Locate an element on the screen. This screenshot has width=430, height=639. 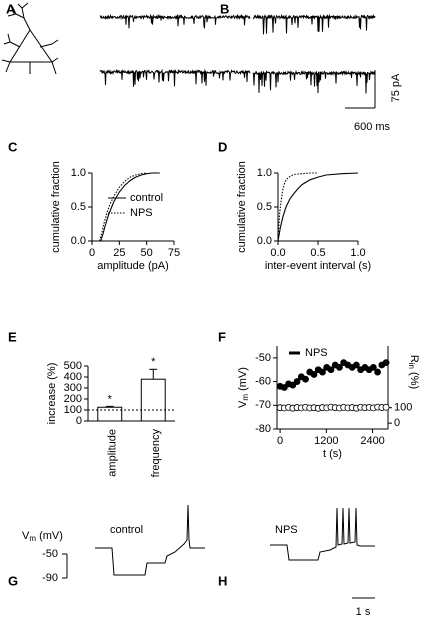
panel-label: B is located at coordinates (224, 8).